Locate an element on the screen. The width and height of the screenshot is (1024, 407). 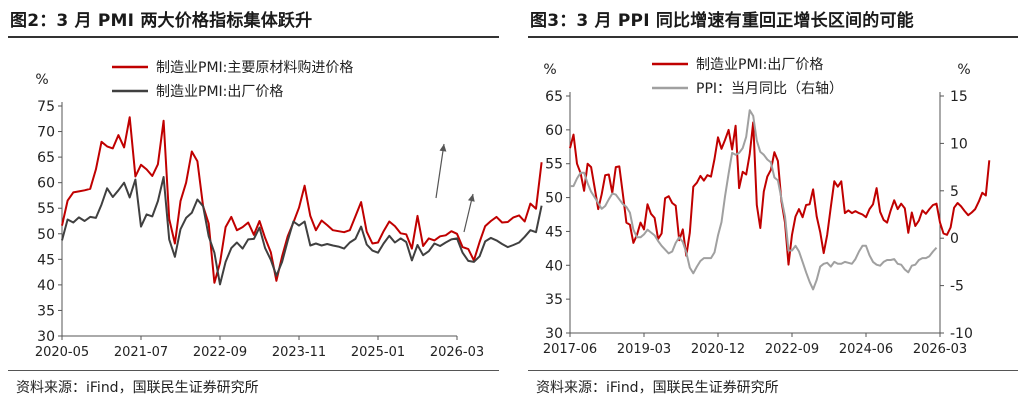
legend-label-2: PPI：当月同比（右轴） is located at coordinates (769, 89).